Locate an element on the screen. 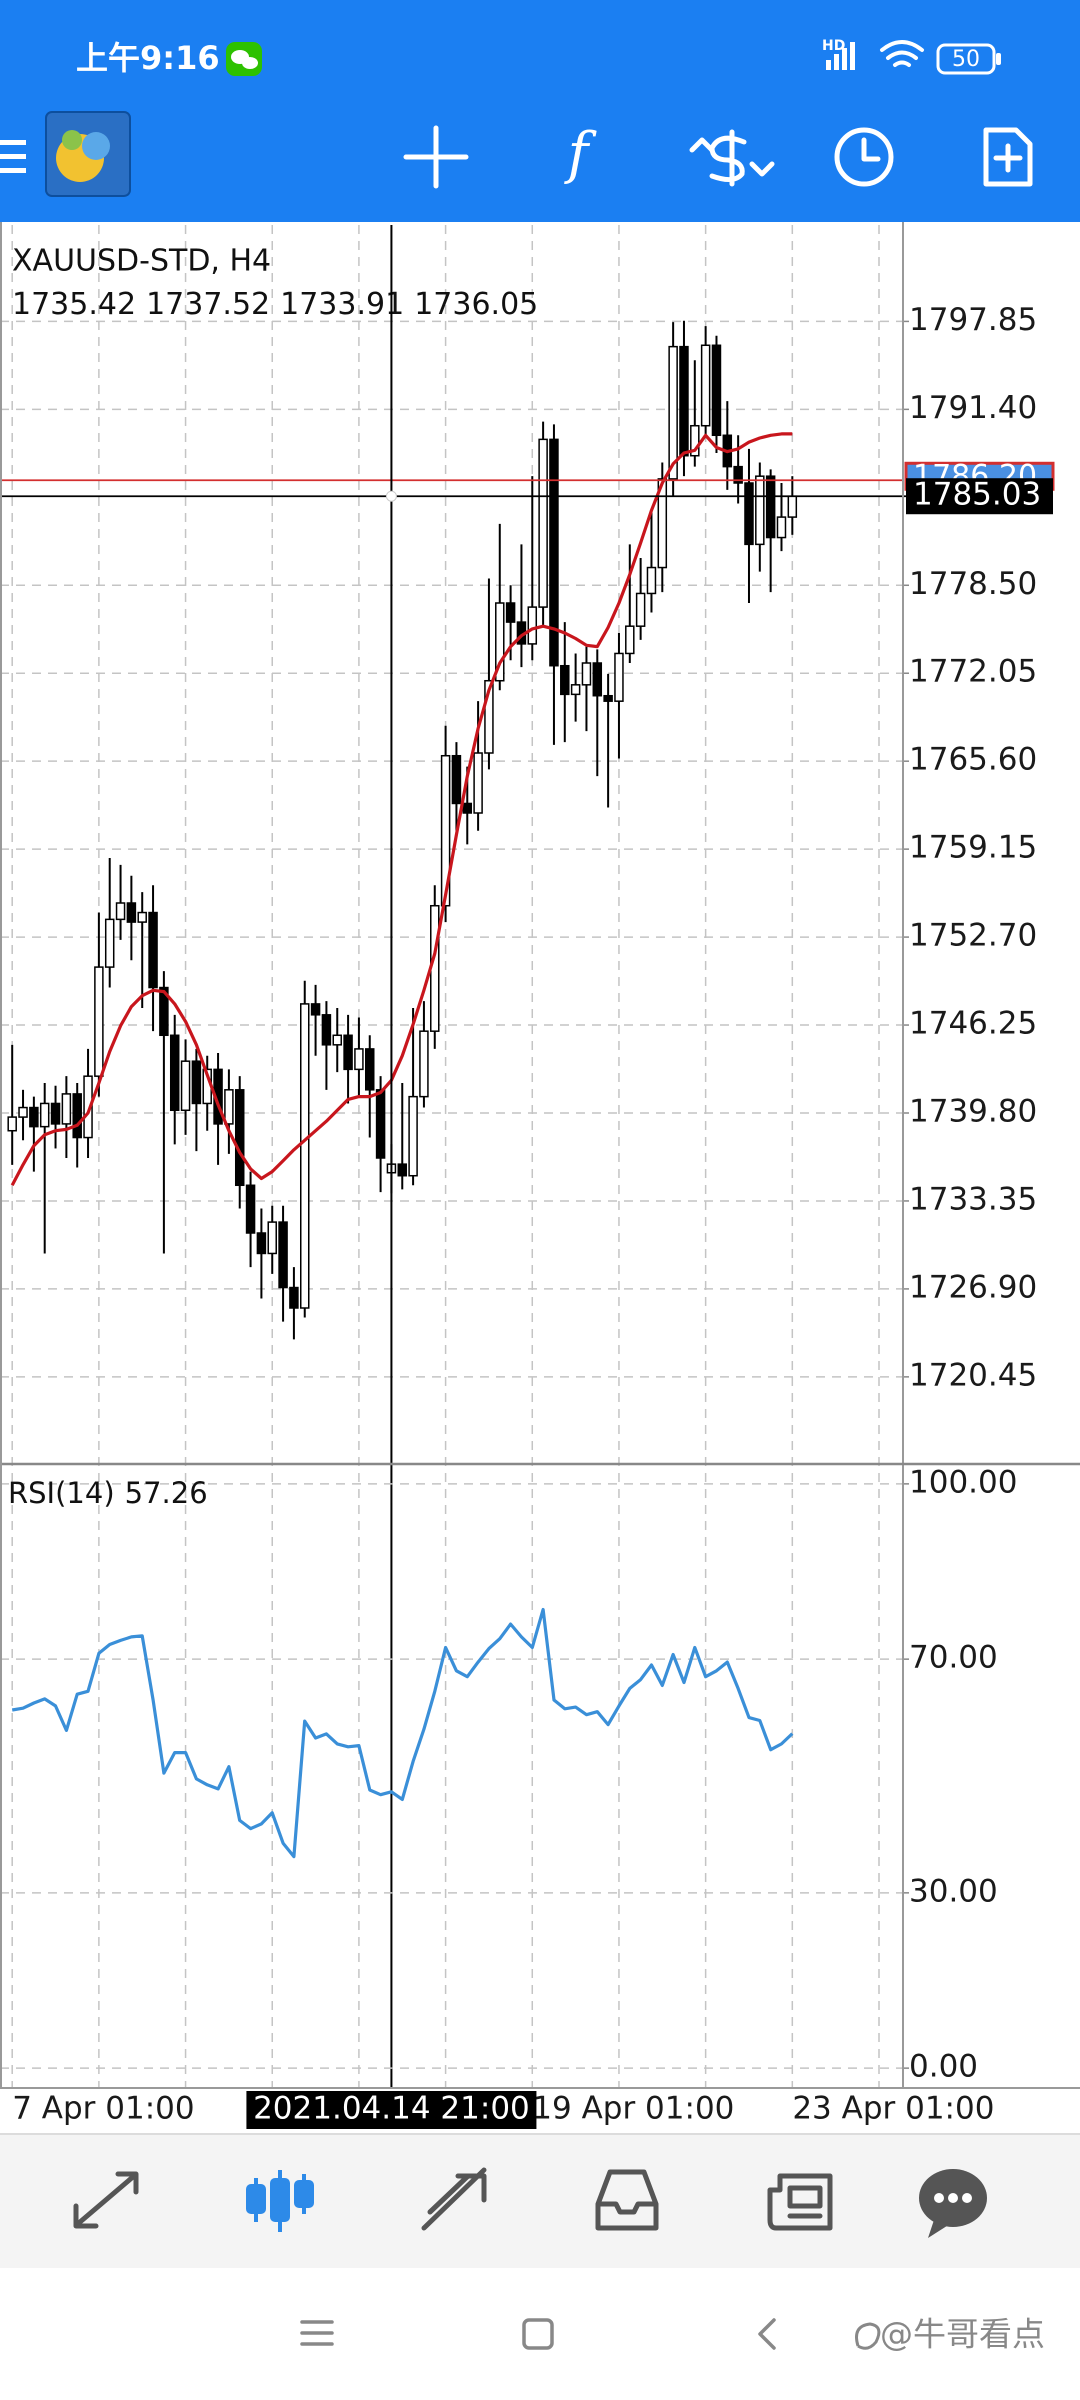 The width and height of the screenshot is (1080, 2400). chart-title: XAUUSD-STD, H4 is located at coordinates (141, 261).